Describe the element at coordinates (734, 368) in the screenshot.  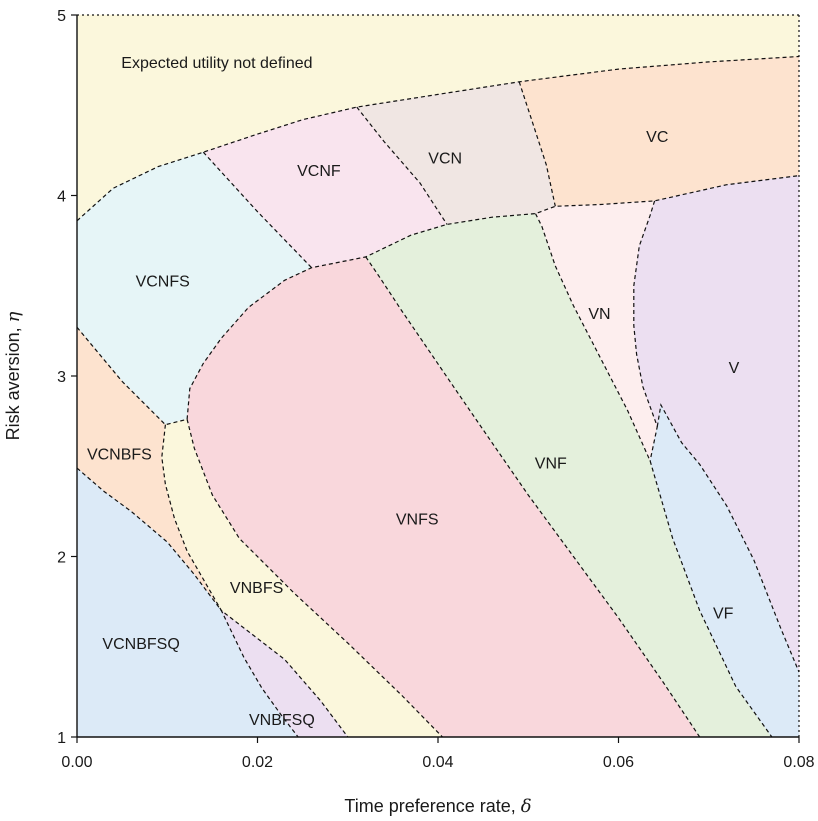
I see `region-label-v: V` at that location.